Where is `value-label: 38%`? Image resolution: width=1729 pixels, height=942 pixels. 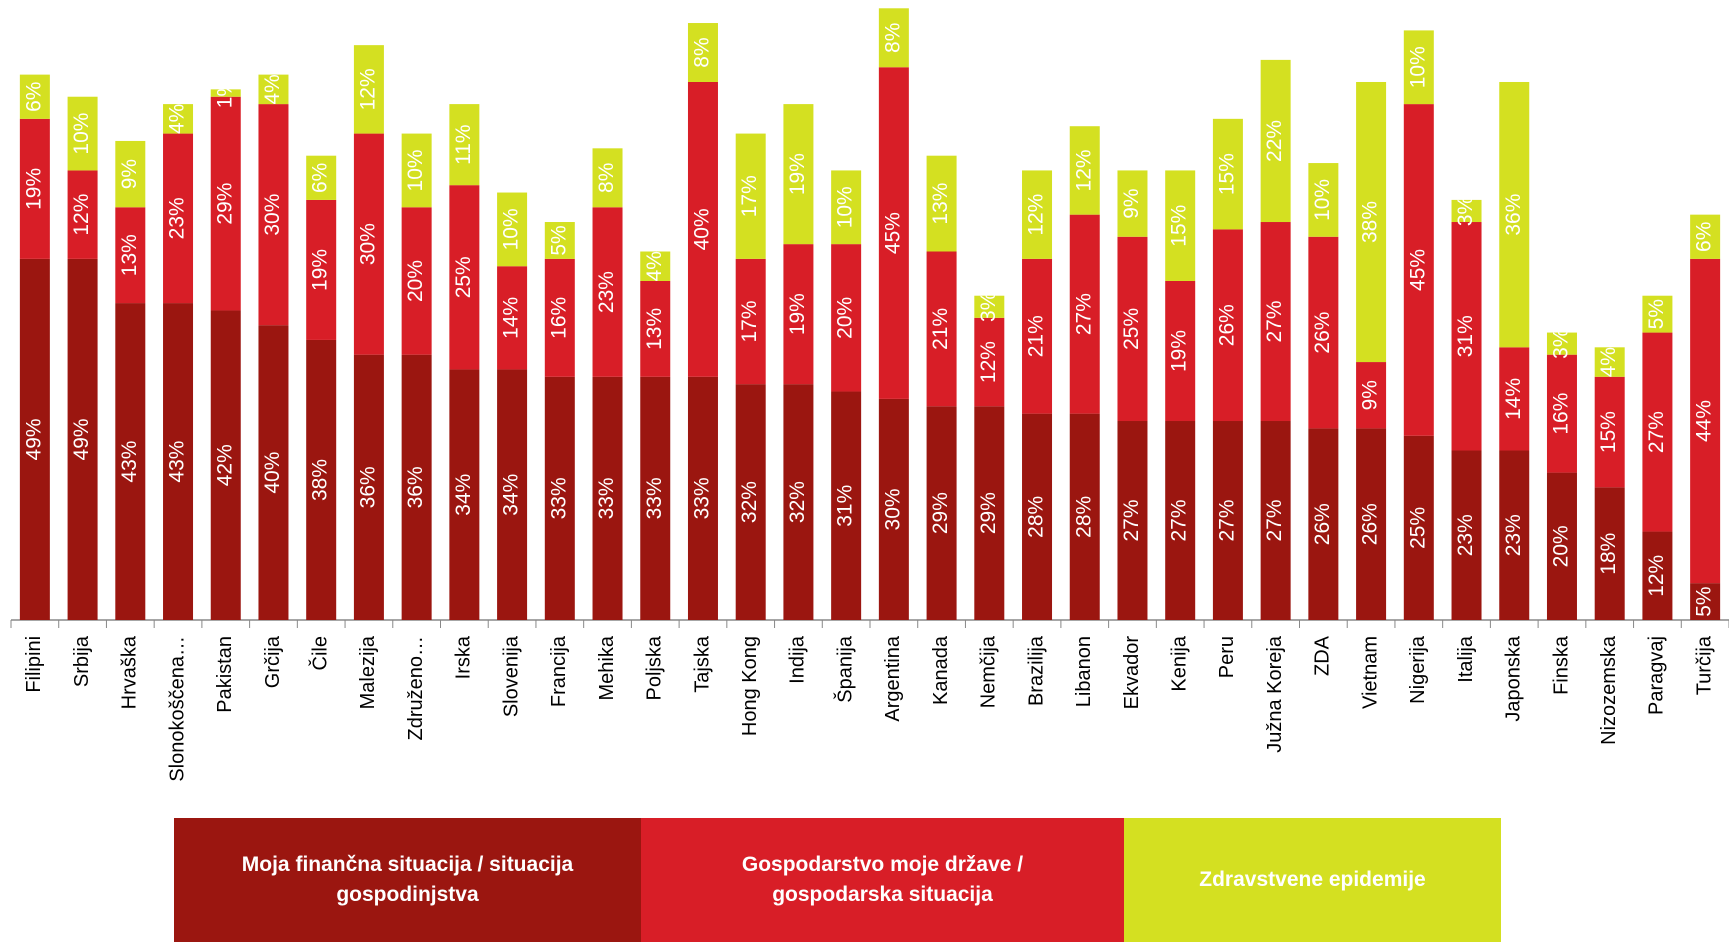
value-label: 38% is located at coordinates (320, 480).